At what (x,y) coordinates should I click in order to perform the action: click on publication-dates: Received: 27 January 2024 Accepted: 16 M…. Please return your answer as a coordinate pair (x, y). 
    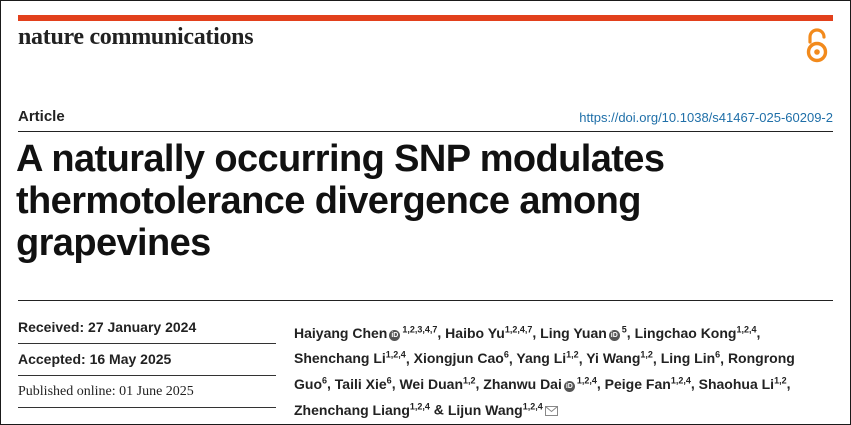
    Looking at the image, I should click on (147, 360).